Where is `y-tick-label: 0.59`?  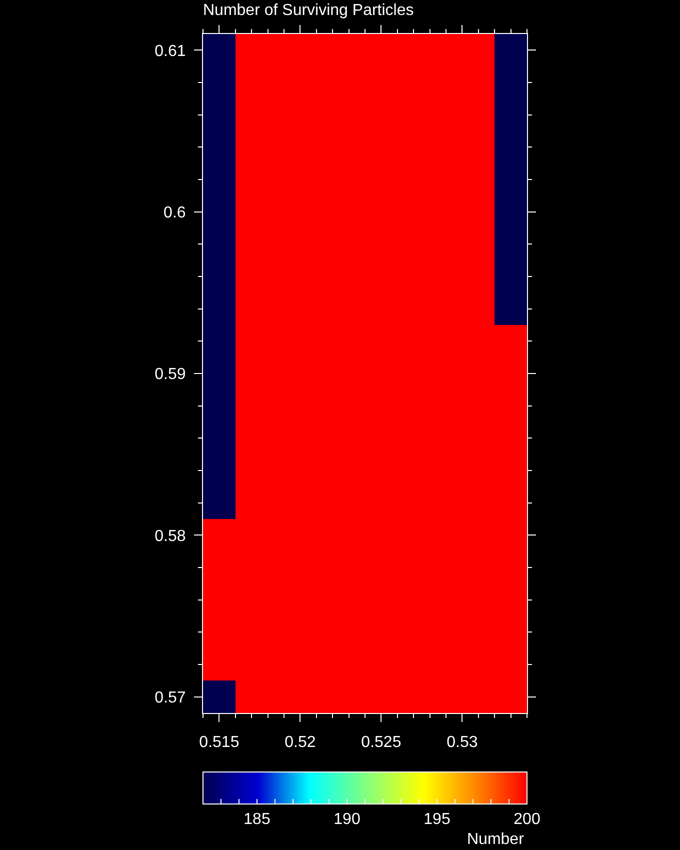 y-tick-label: 0.59 is located at coordinates (170, 375).